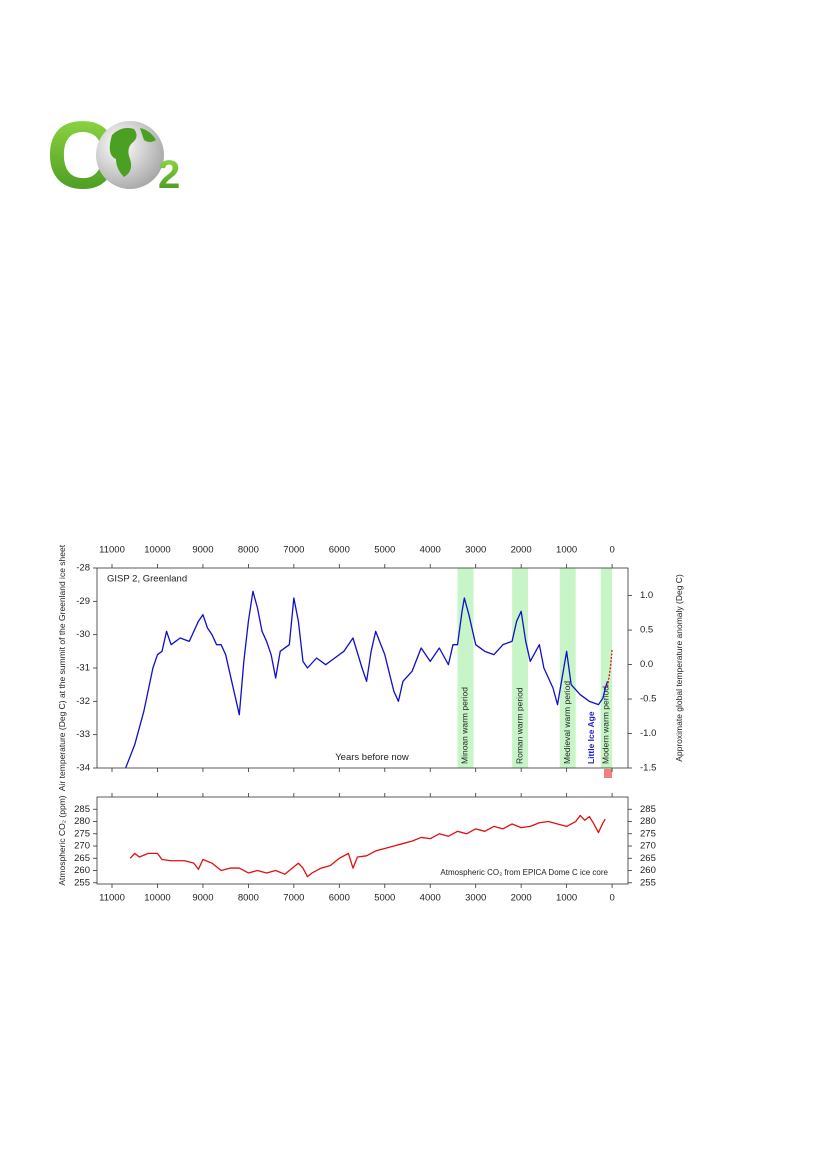 The width and height of the screenshot is (827, 1174). What do you see at coordinates (82, 833) in the screenshot?
I see `y-tick-label: 275` at bounding box center [82, 833].